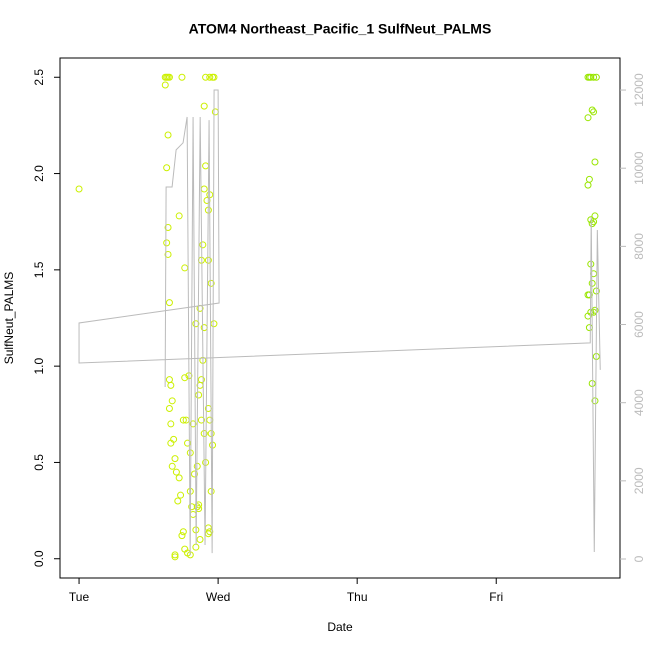 This screenshot has height=655, width=650. What do you see at coordinates (9, 318) in the screenshot?
I see `y-axis-label: SulfNeut_PALMS` at bounding box center [9, 318].